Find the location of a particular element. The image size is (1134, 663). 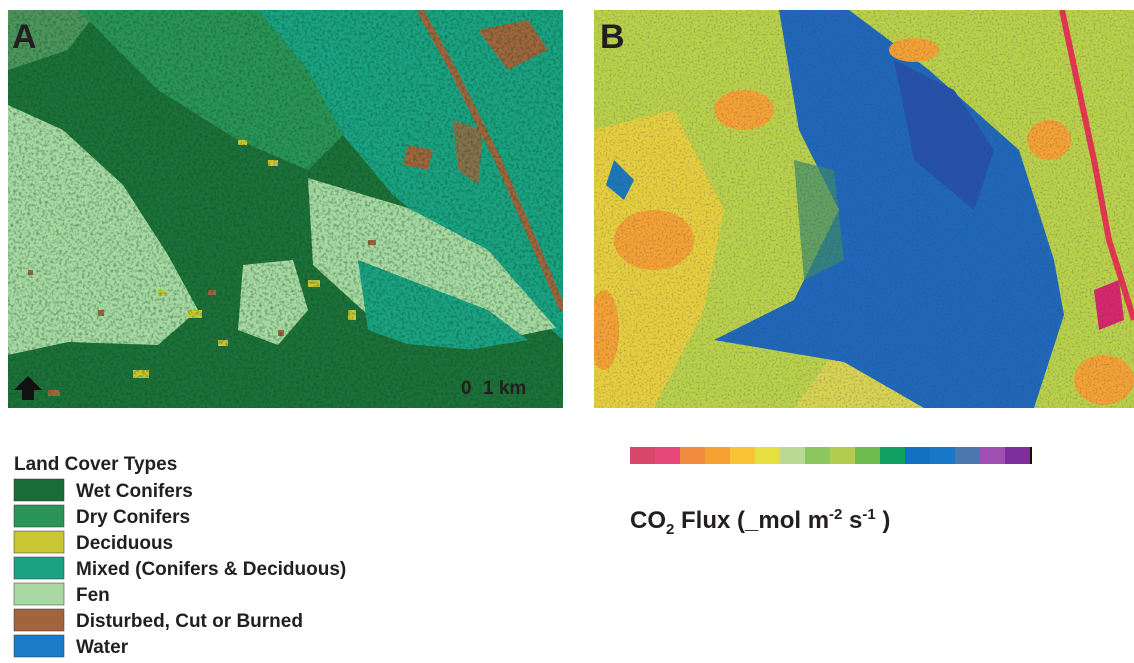

colorbar-title: CO2 Flux (_mol m-2 s-1 ) is located at coordinates (760, 522).